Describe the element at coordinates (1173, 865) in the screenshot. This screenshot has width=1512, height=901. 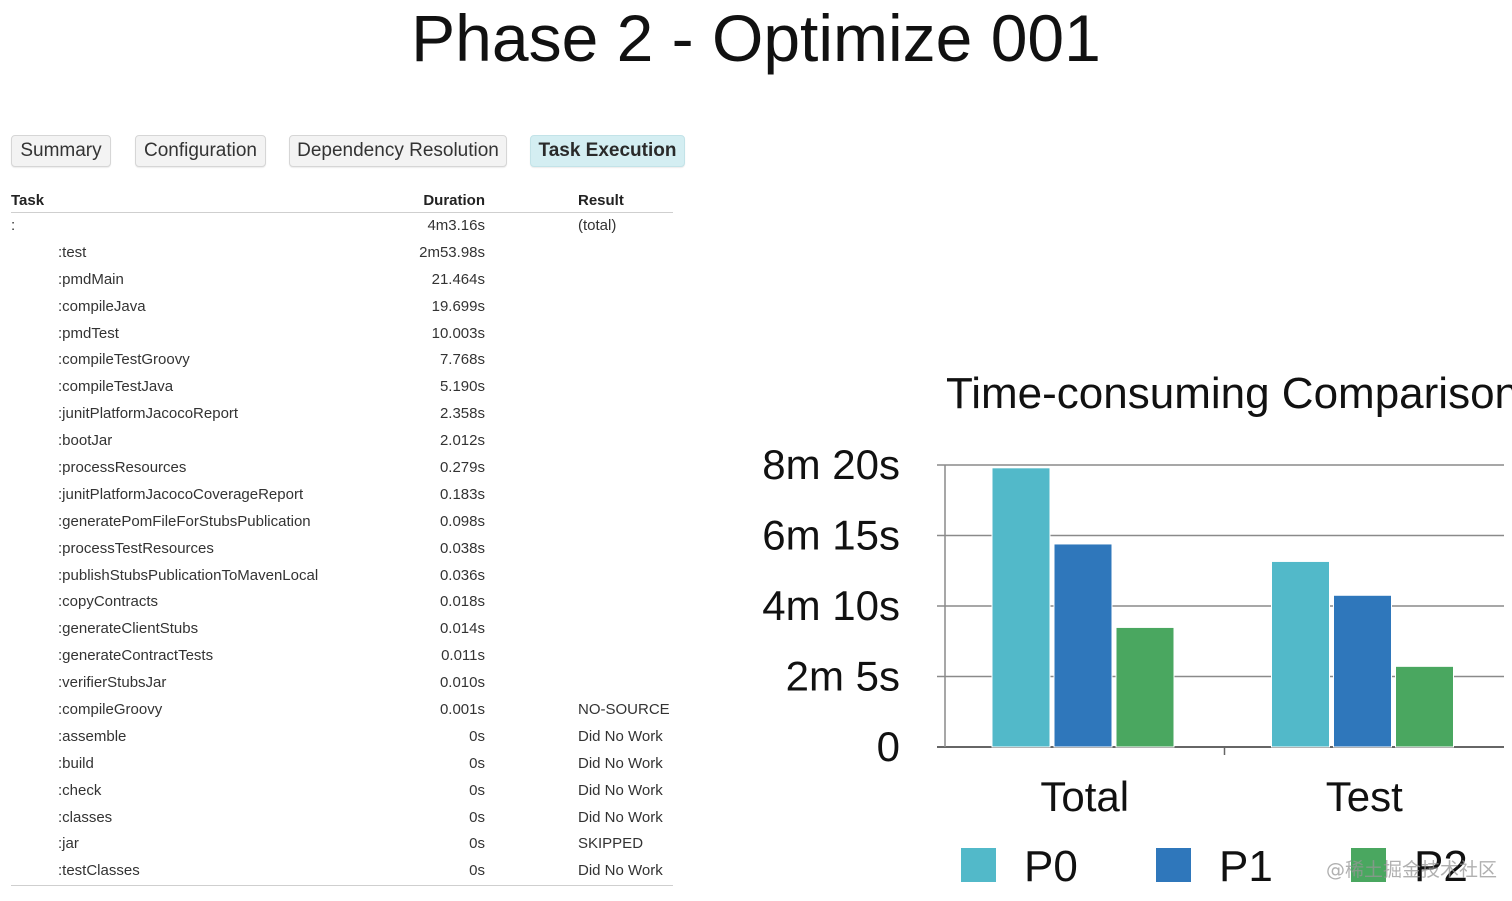
I see `legend-swatch-p1` at that location.